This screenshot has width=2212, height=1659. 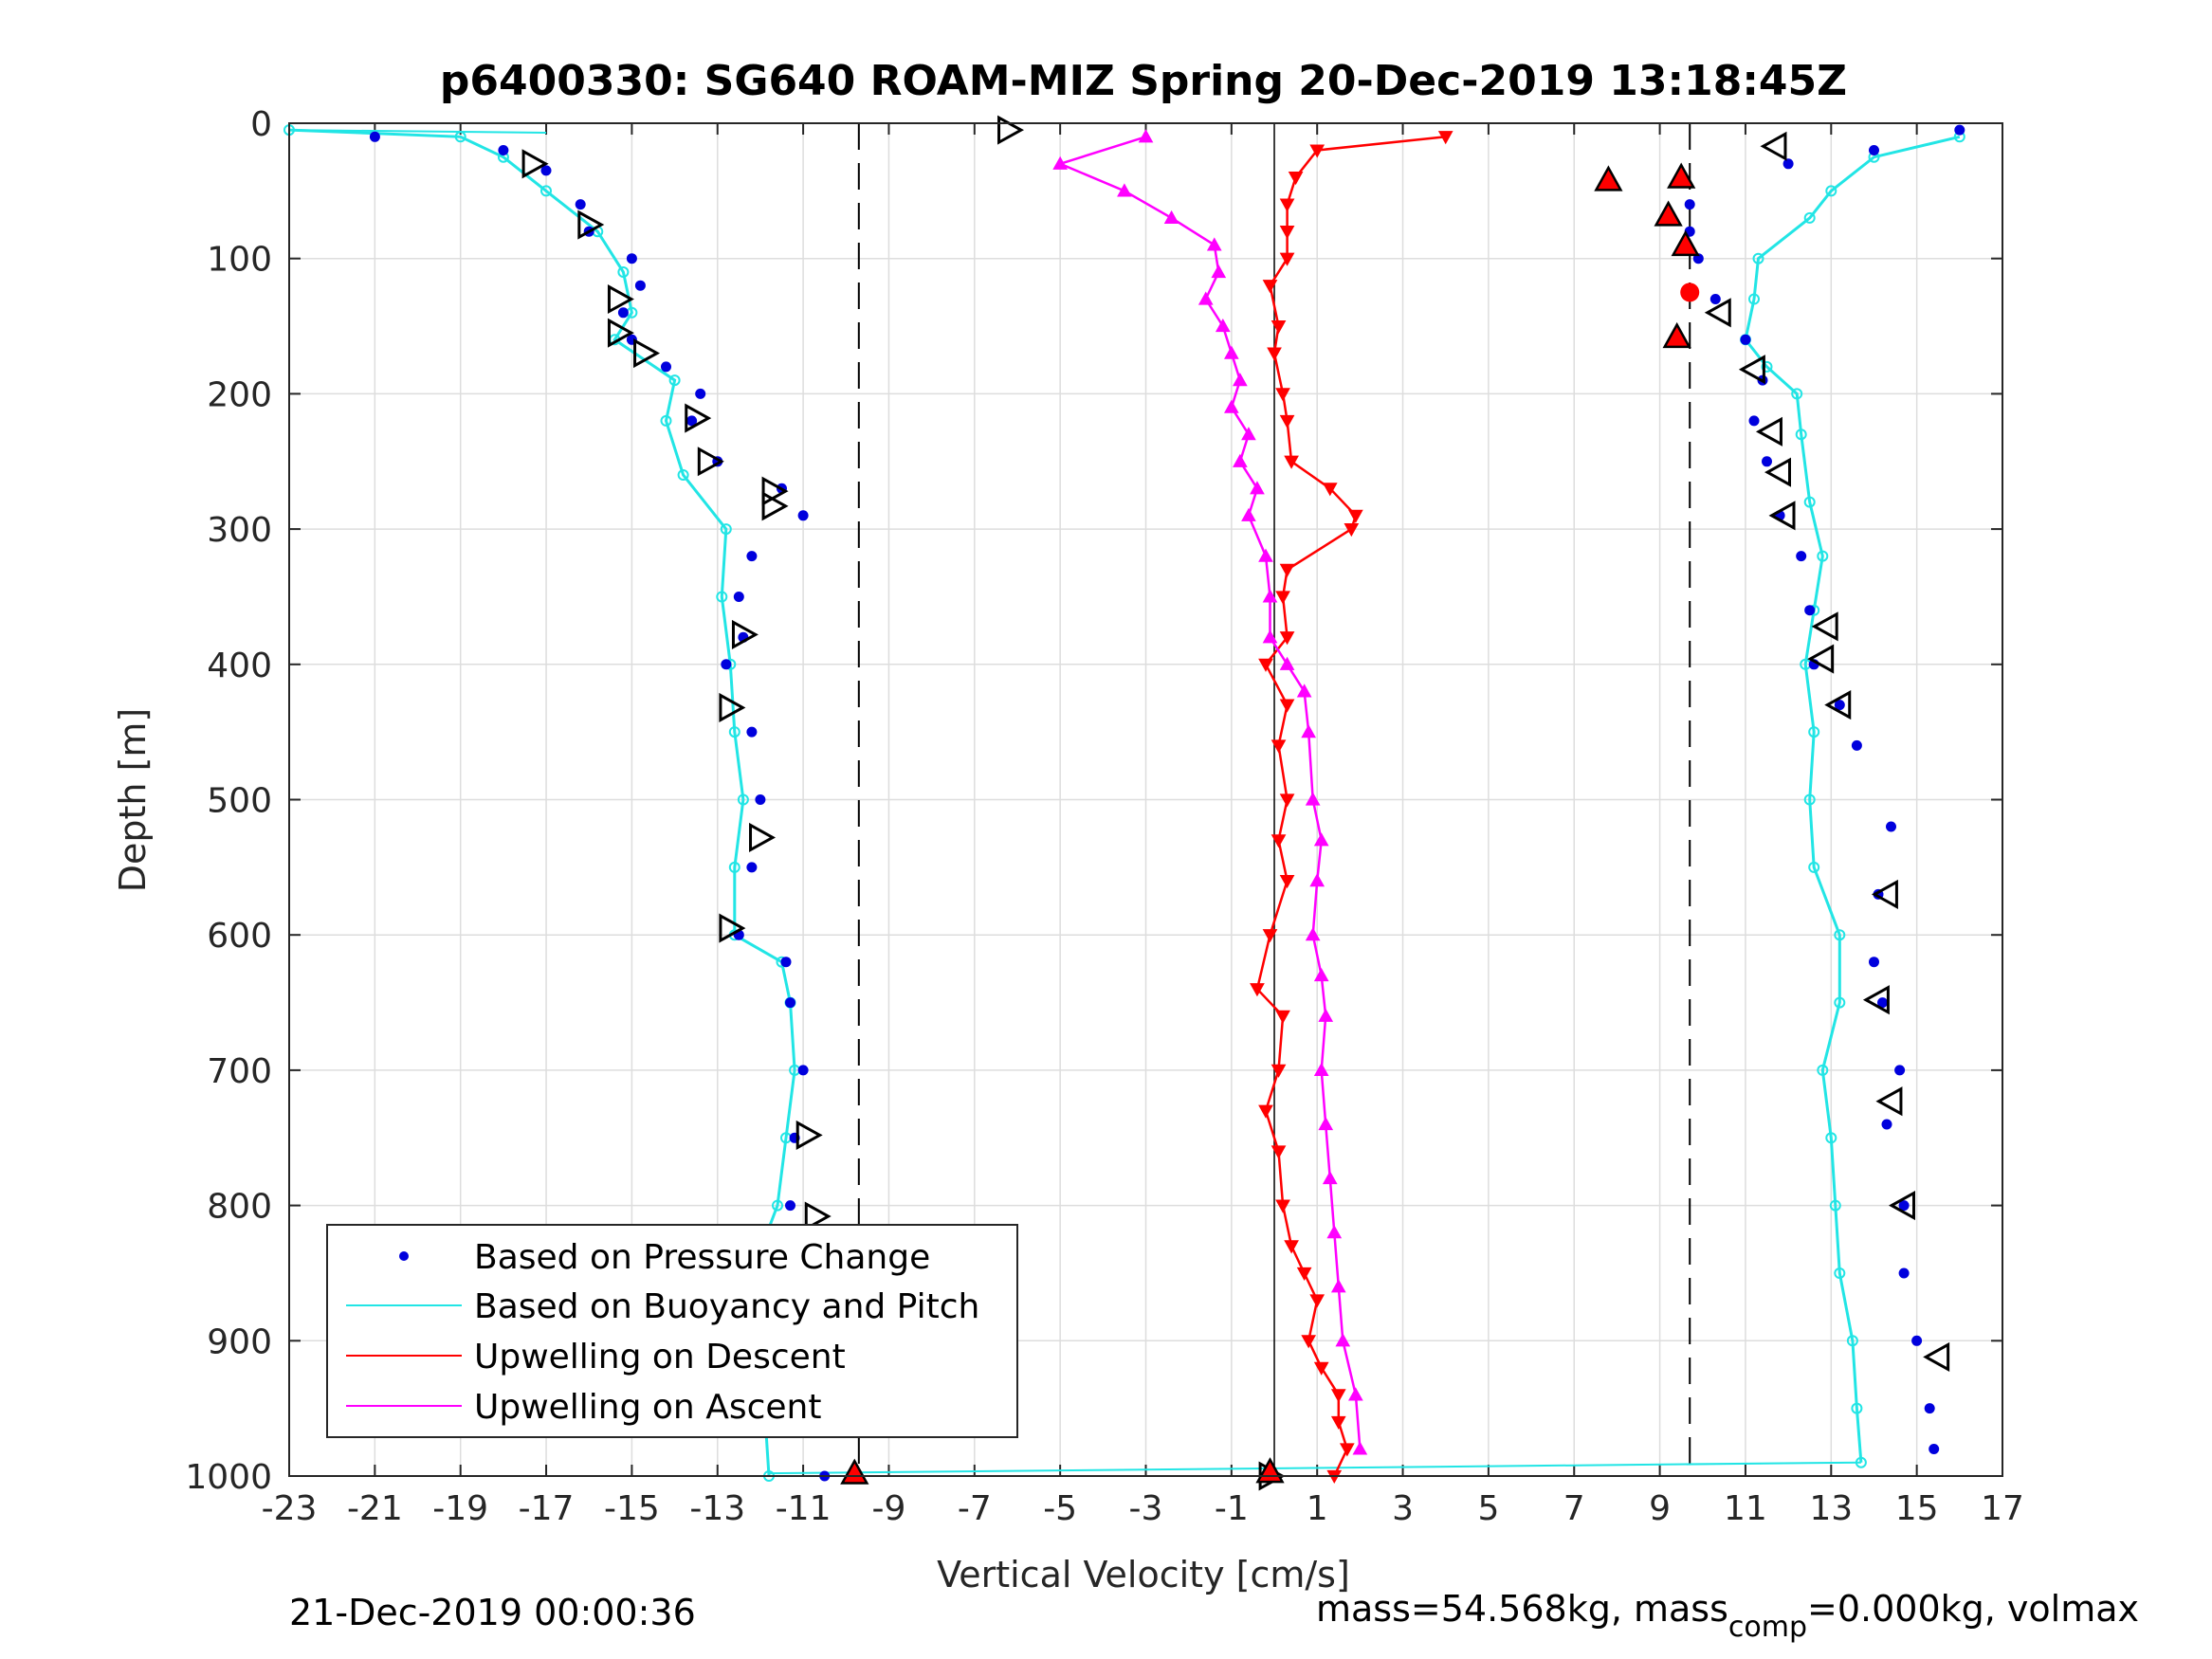 I want to click on y-tick-label: 200, so click(x=239, y=394).